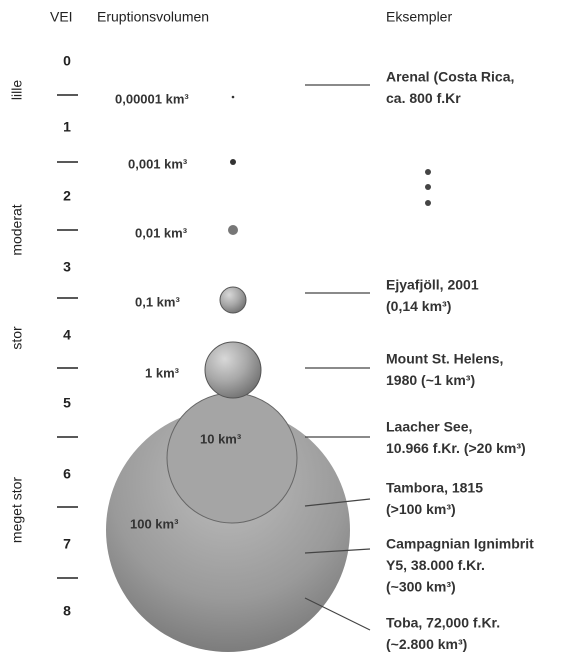 The height and width of the screenshot is (658, 568). Describe the element at coordinates (456, 448) in the screenshot. I see `example-line: 10.966 f.Kr. (>20 km³)` at that location.